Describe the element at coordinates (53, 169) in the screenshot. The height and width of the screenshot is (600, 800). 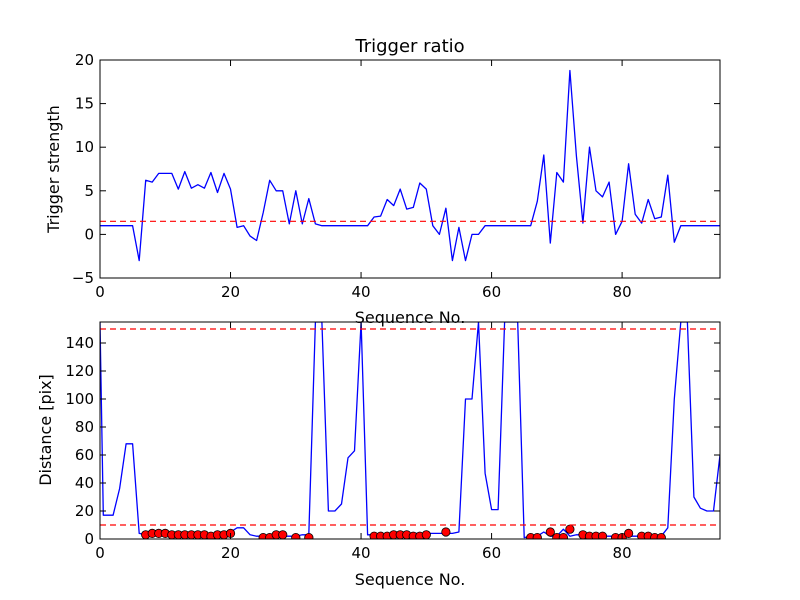
I see `y-axis-label: Trigger strength` at that location.